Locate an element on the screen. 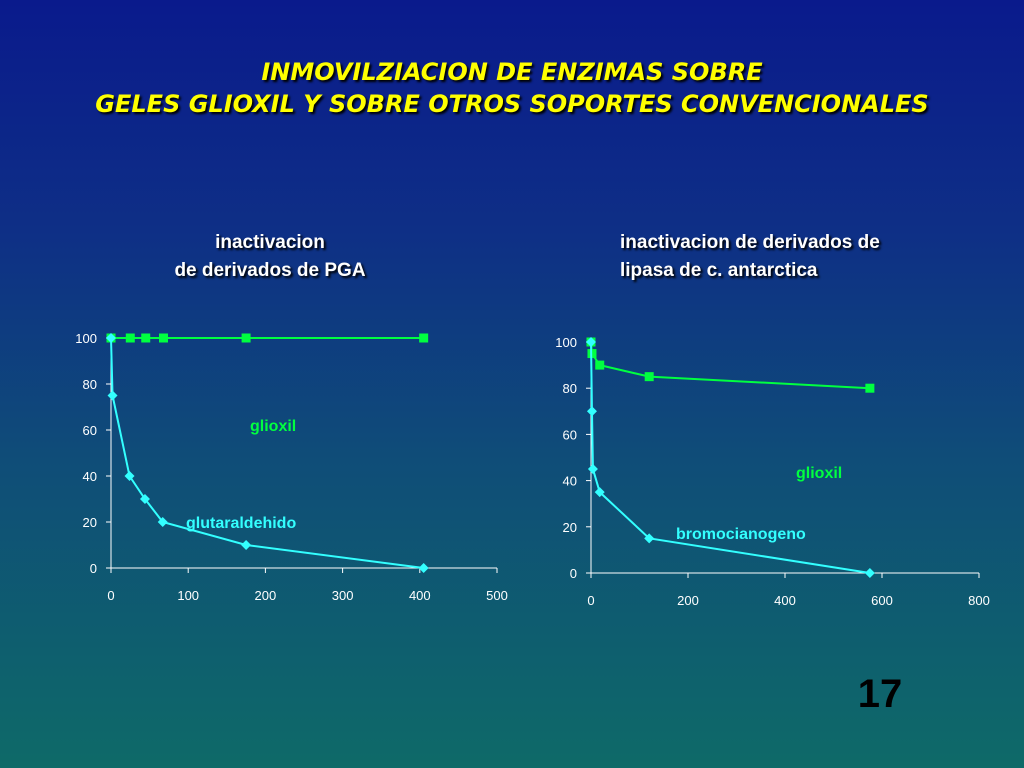 The height and width of the screenshot is (768, 1024). series-label-glutaraldehido: glutaraldehido is located at coordinates (241, 523).